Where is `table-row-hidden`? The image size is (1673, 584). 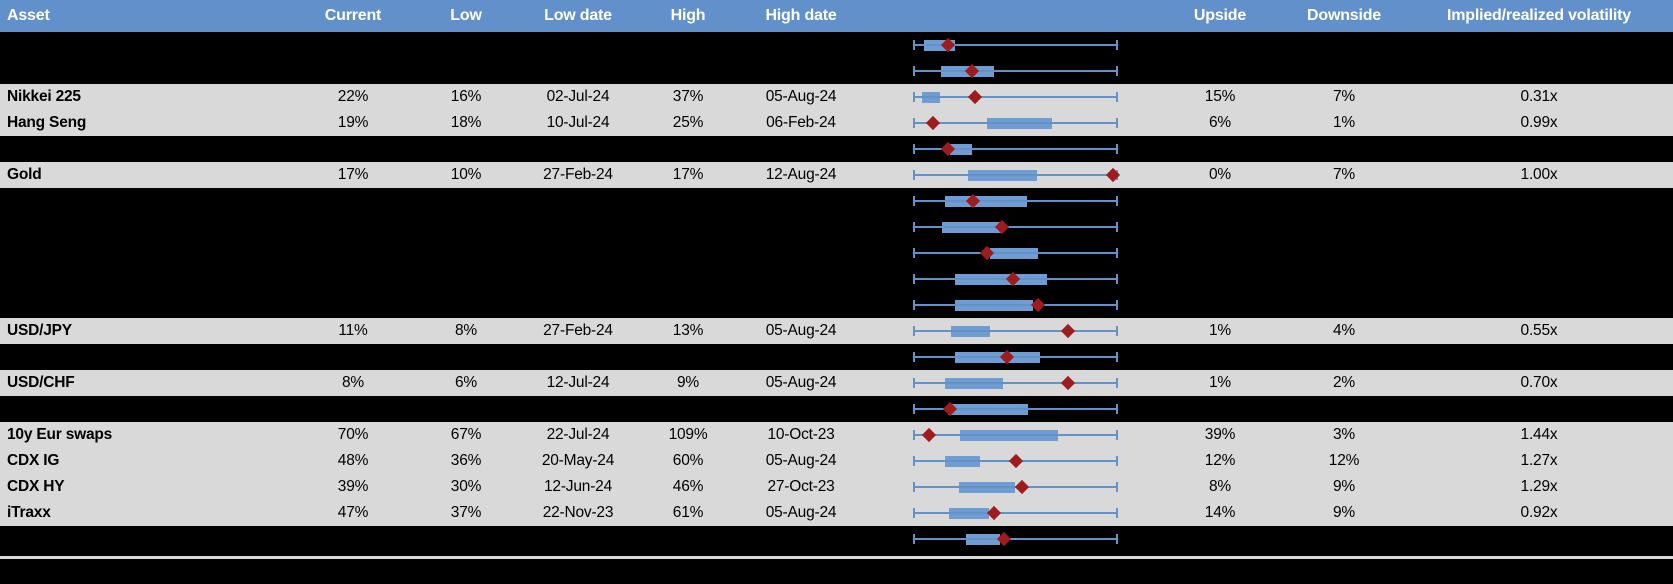
table-row-hidden is located at coordinates (836, 357).